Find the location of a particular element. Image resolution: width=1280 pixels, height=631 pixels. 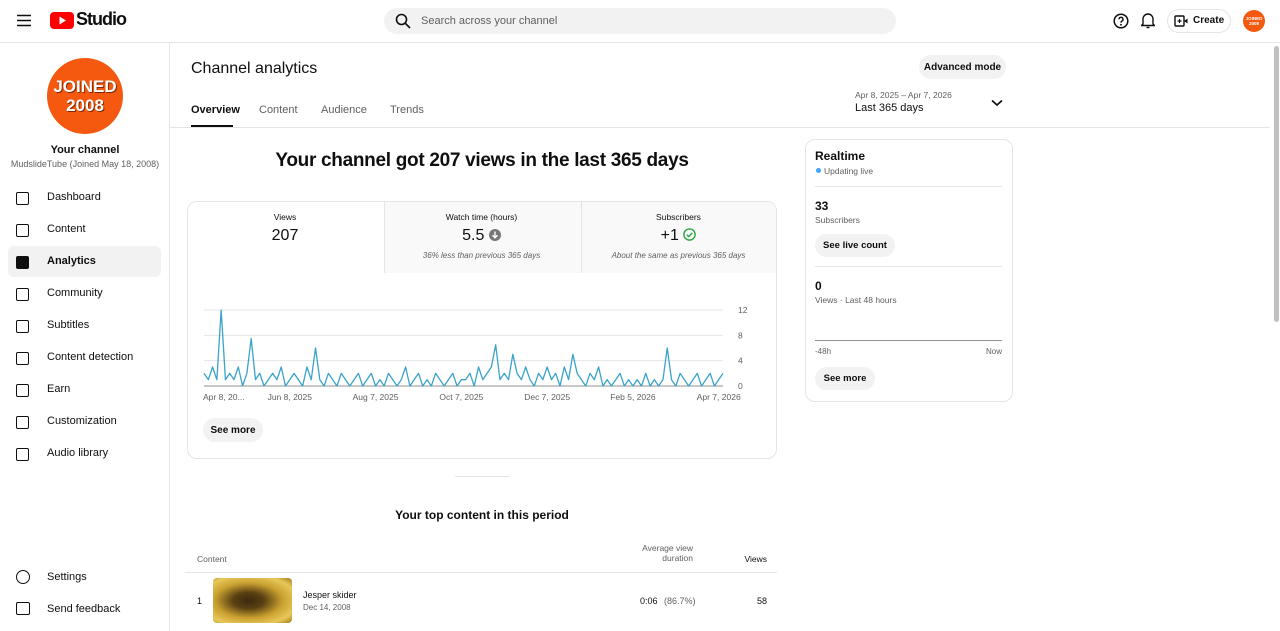

nav-item: Send feedback is located at coordinates (84, 609).